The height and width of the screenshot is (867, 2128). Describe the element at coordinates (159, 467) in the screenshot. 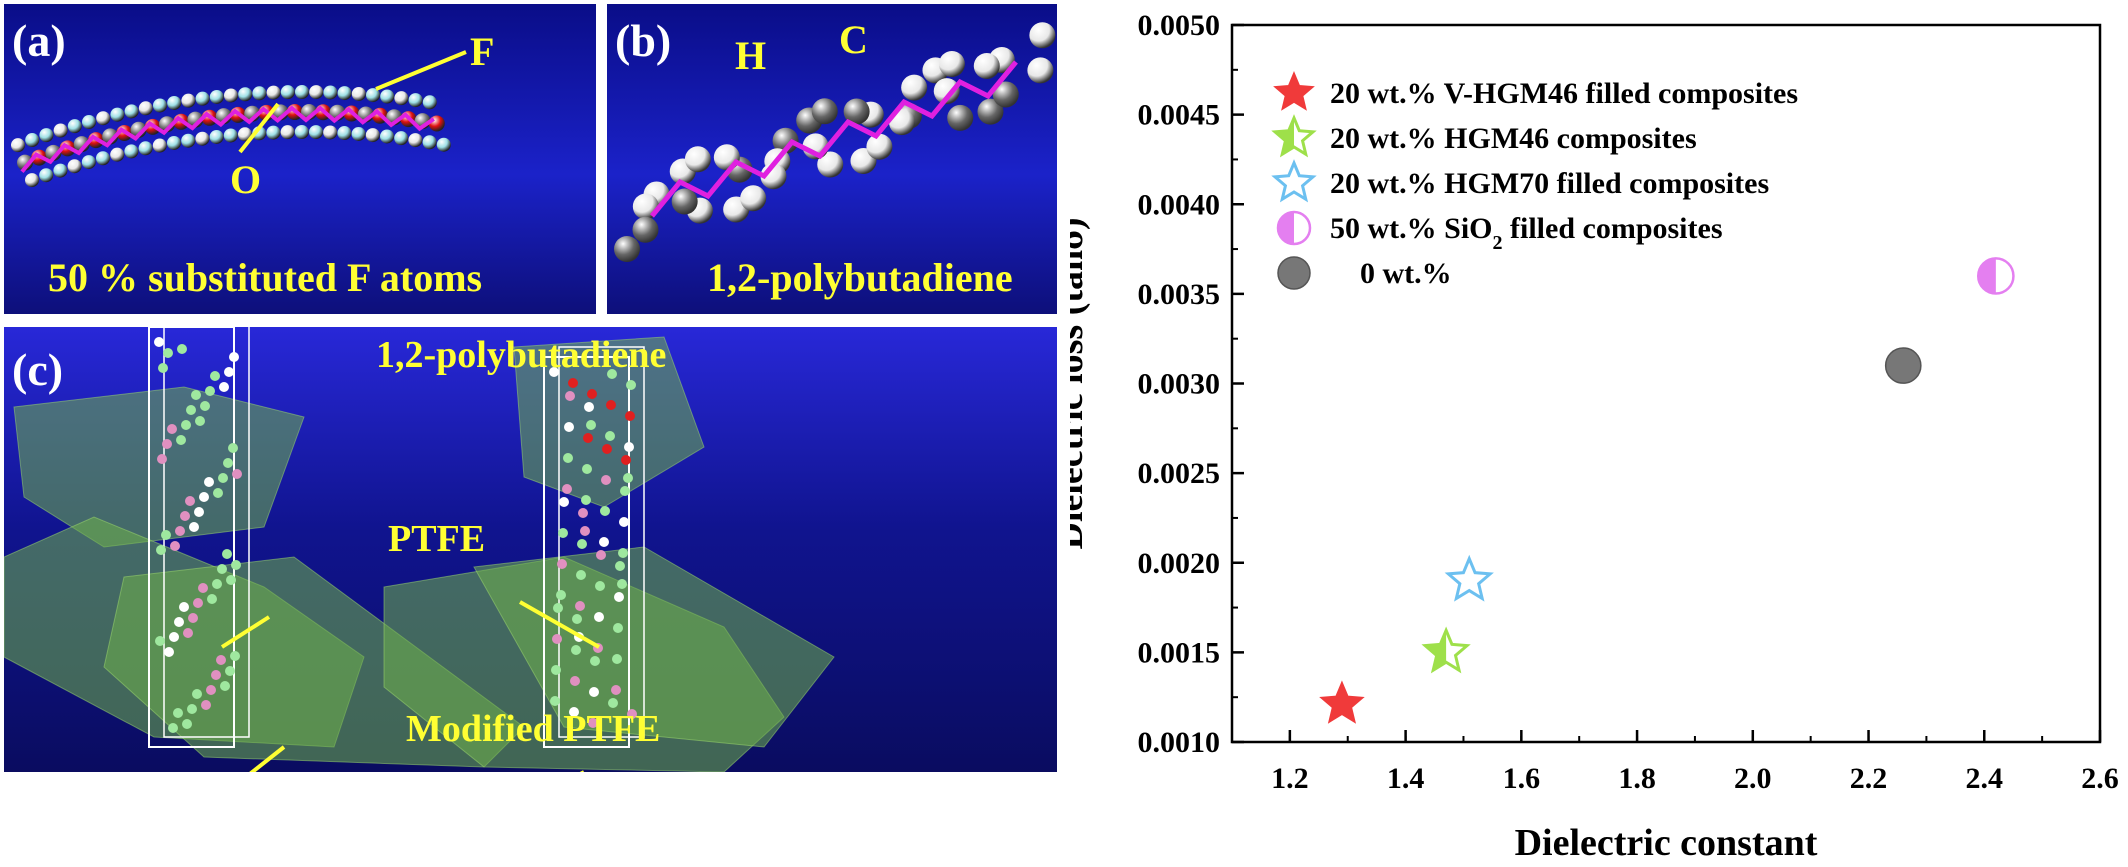

I see `free-volume-isosurface` at that location.